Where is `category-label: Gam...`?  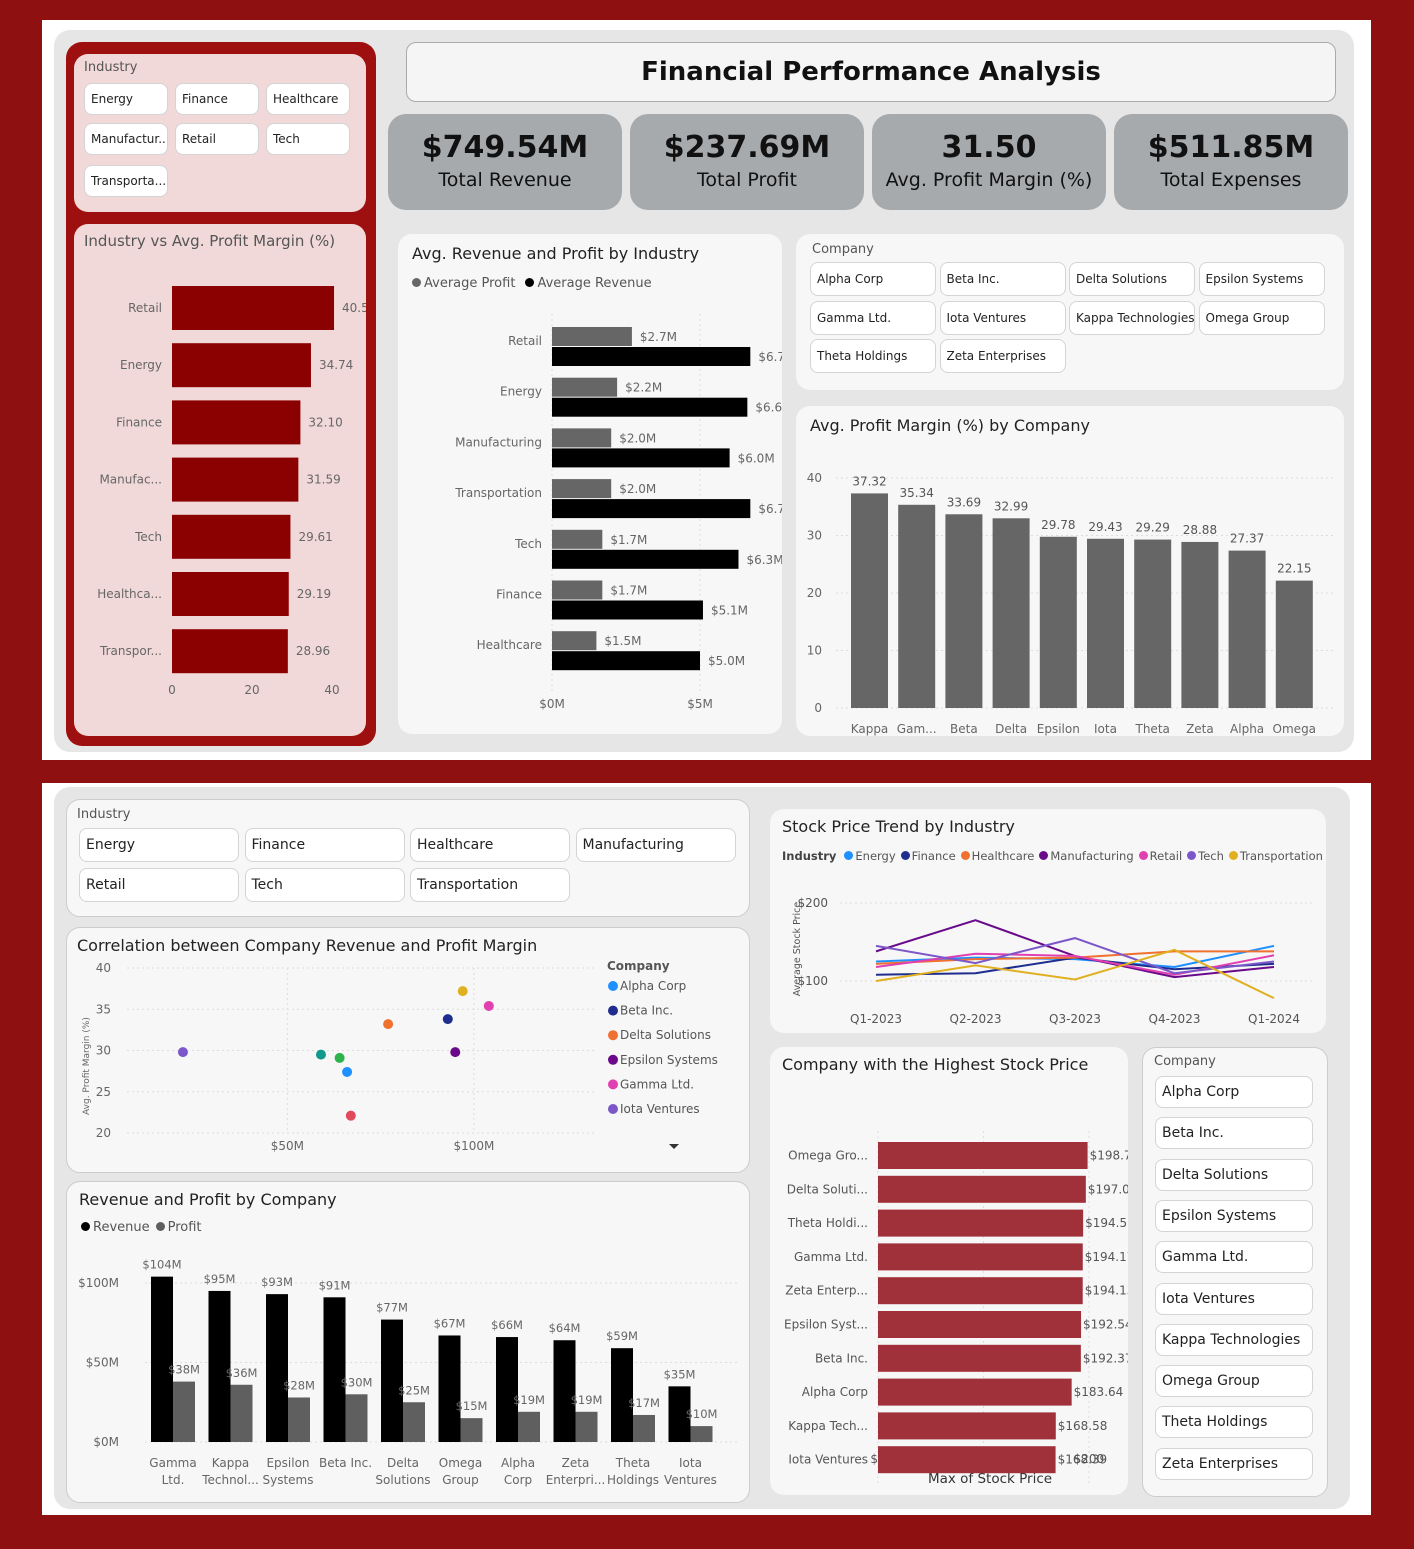
category-label: Gam... is located at coordinates (917, 729).